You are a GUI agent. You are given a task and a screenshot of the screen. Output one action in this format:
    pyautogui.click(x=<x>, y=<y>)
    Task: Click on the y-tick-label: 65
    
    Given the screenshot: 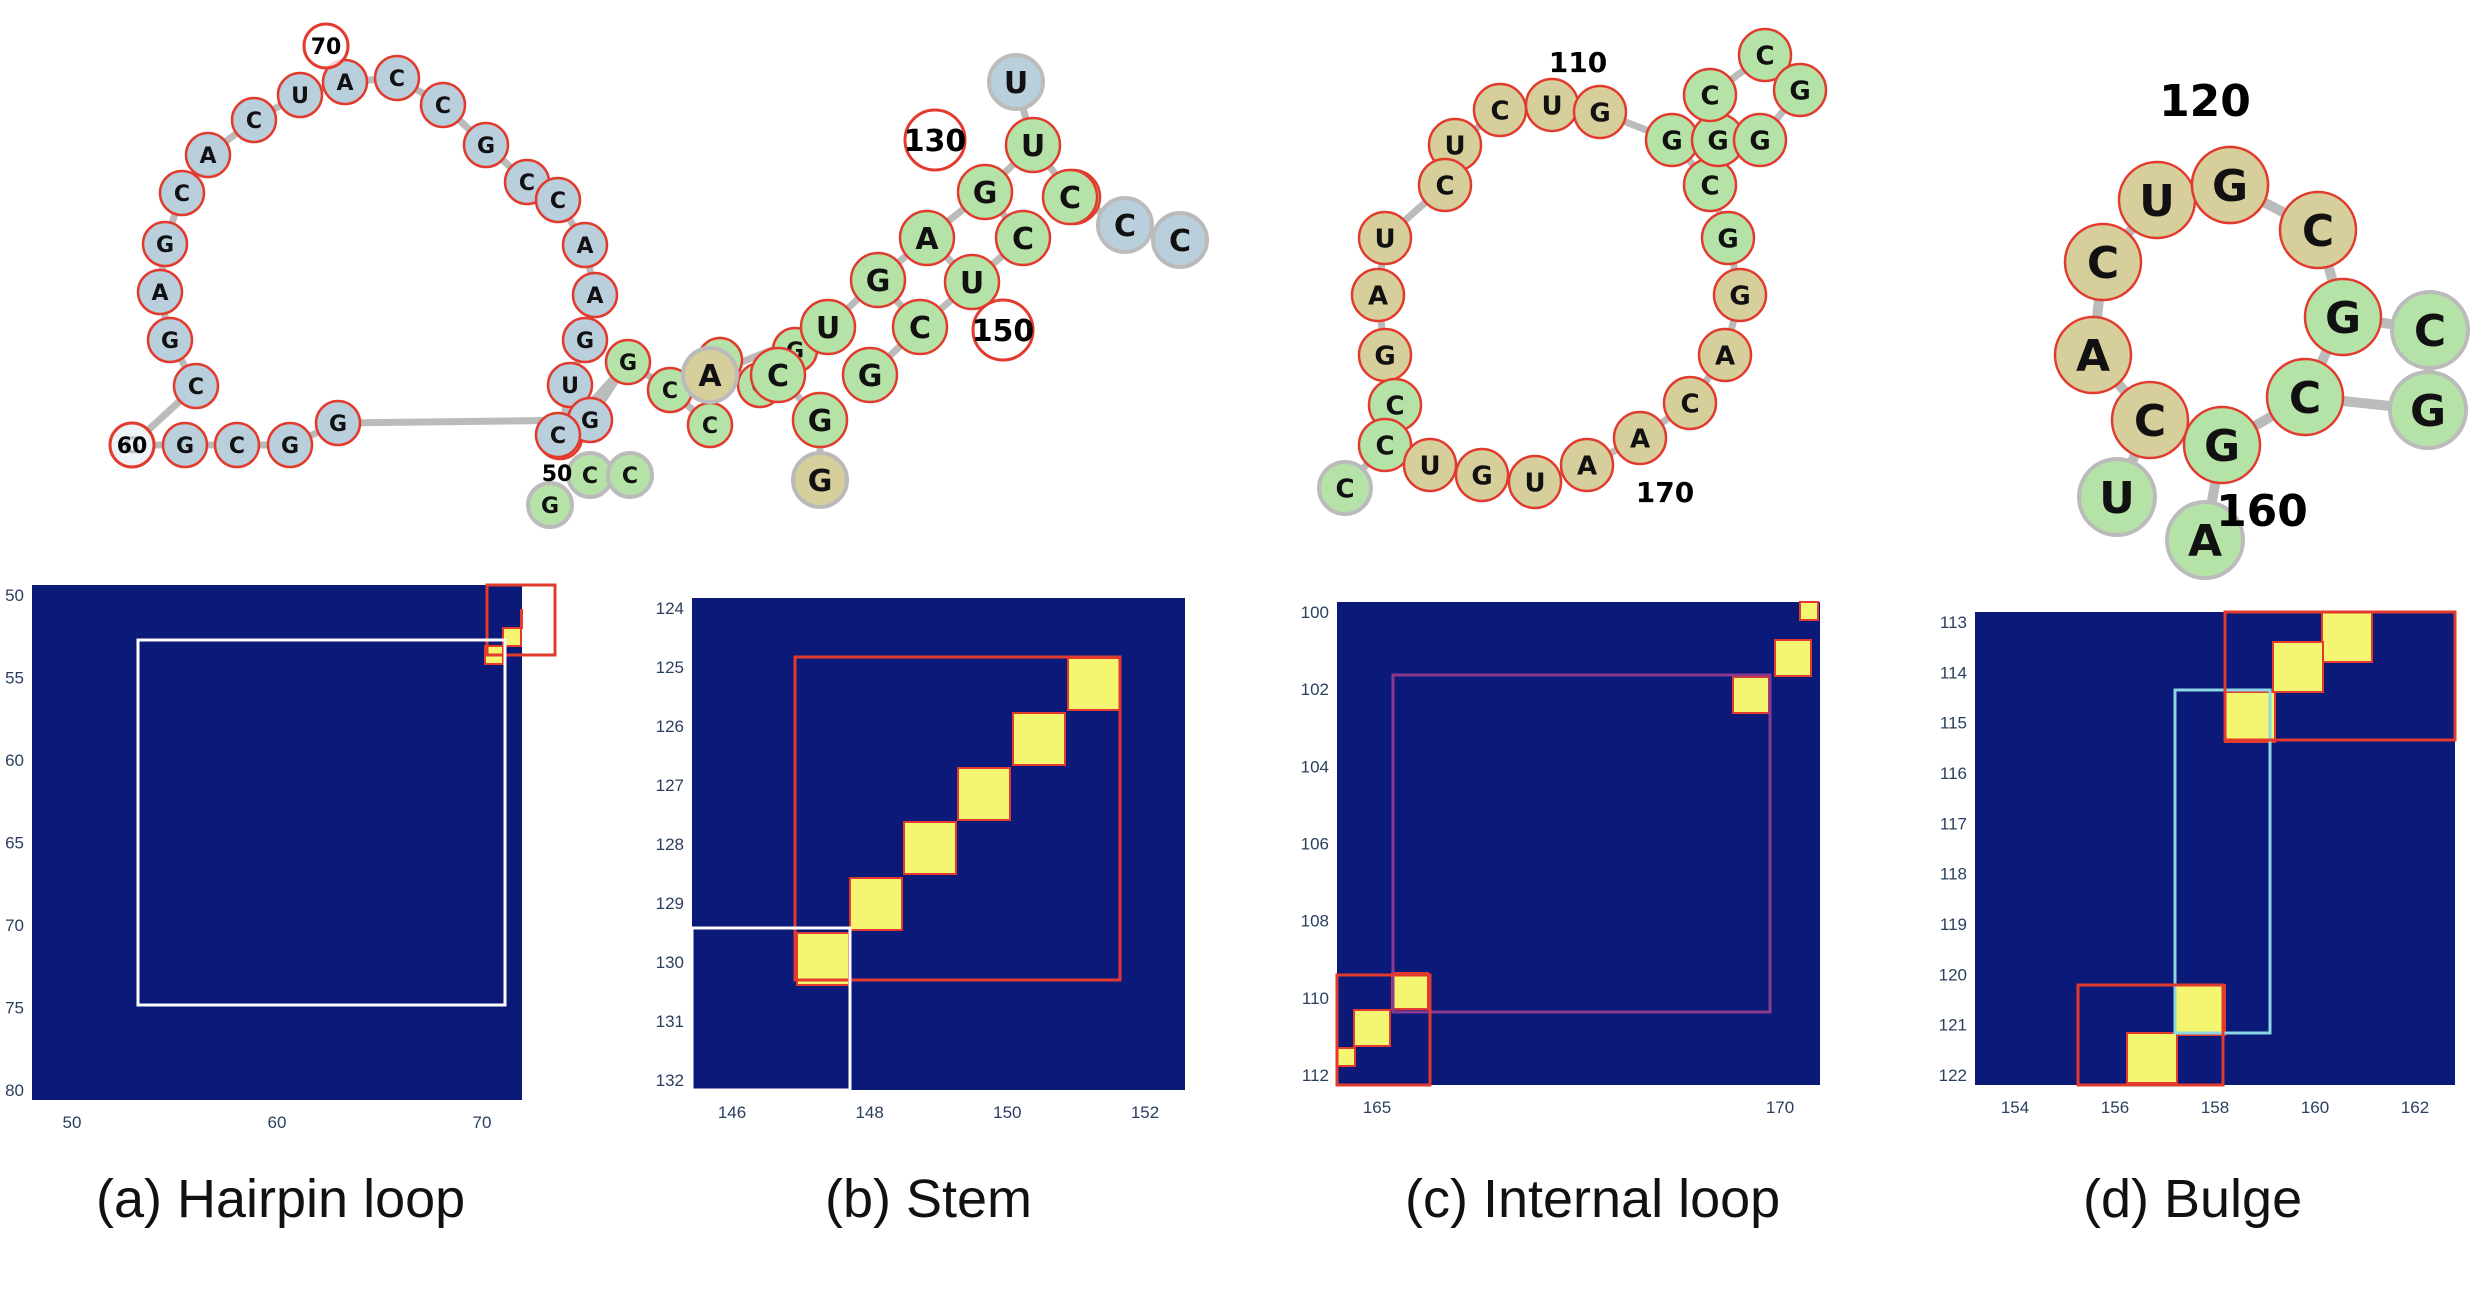 What is the action you would take?
    pyautogui.click(x=14, y=843)
    